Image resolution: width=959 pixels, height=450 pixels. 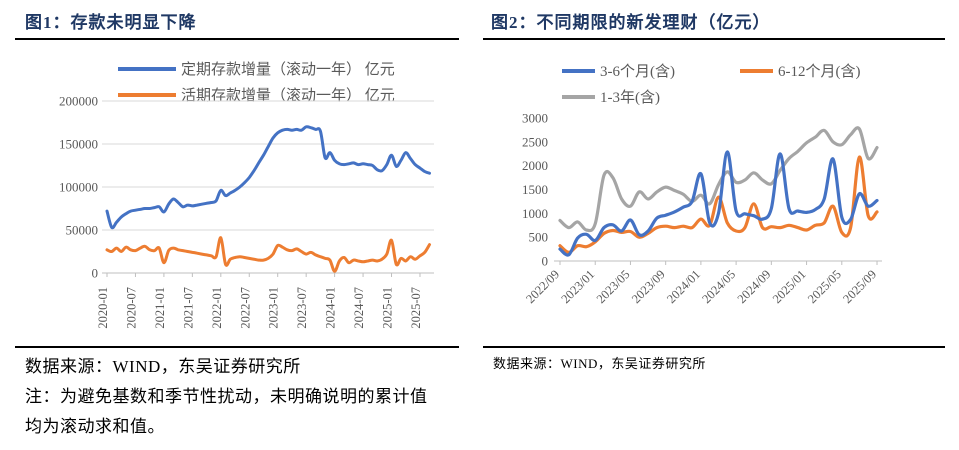 I want to click on x-axis-label: 2024-01, so click(x=331, y=308).